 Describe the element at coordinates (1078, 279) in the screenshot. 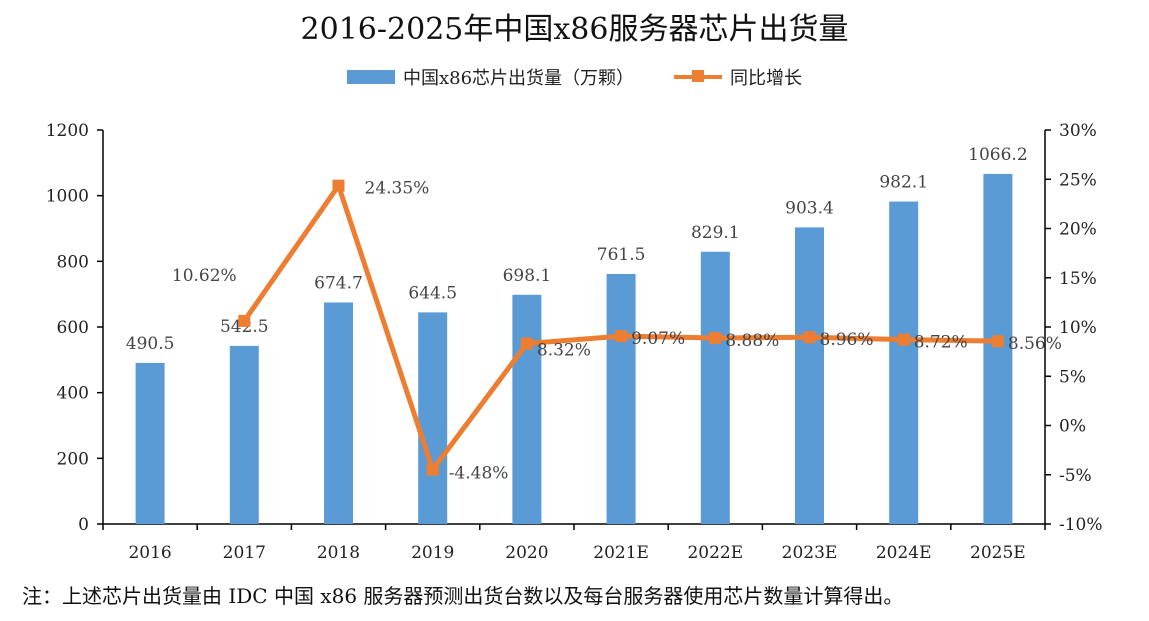

I see `right-axis-tick-label: 15%` at that location.